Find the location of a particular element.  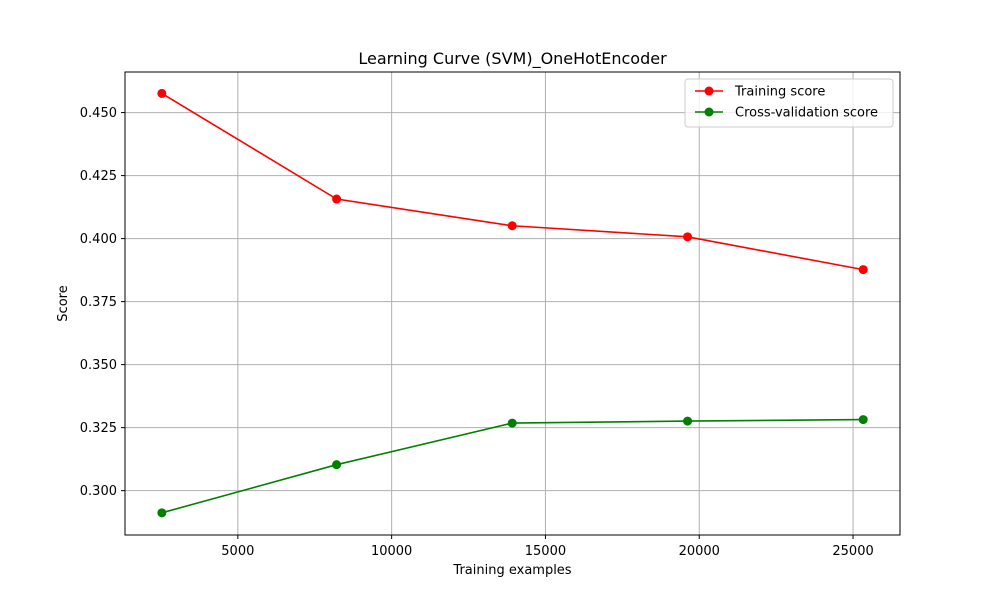

y-axis-ticks: 0.300 0.325 0.350 0.375 0.400 0.425 0.450 is located at coordinates (102, 302).